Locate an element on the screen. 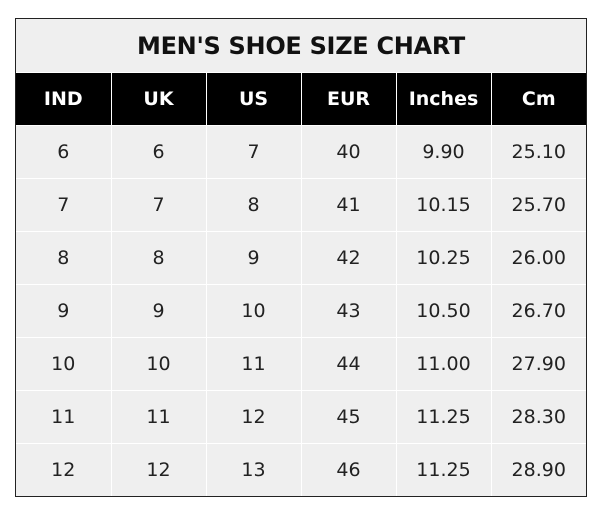 Image resolution: width=605 pixels, height=521 pixels. cell-us: 12 is located at coordinates (253, 417).